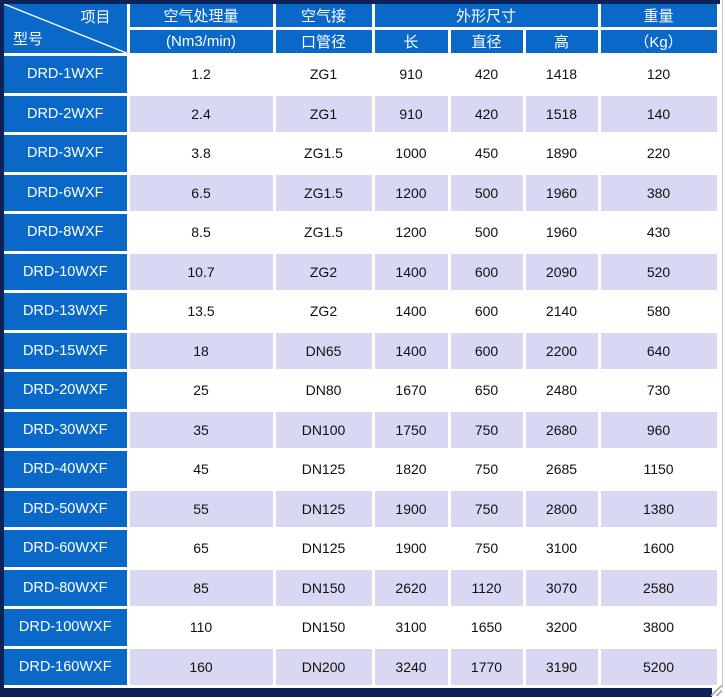 The width and height of the screenshot is (725, 698). What do you see at coordinates (411, 627) in the screenshot?
I see `length-cell: 3100` at bounding box center [411, 627].